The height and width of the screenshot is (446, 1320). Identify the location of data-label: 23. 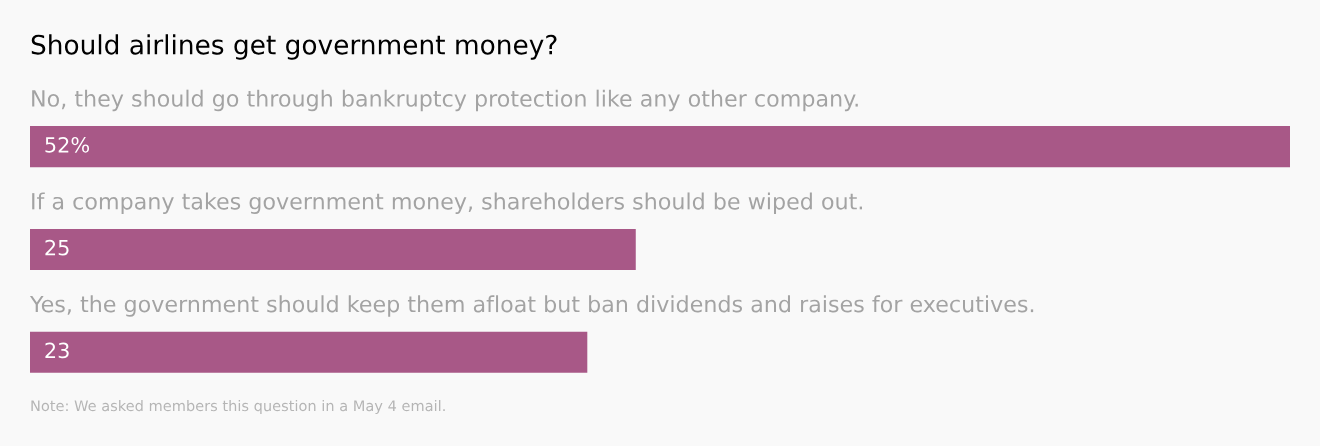
(57, 350).